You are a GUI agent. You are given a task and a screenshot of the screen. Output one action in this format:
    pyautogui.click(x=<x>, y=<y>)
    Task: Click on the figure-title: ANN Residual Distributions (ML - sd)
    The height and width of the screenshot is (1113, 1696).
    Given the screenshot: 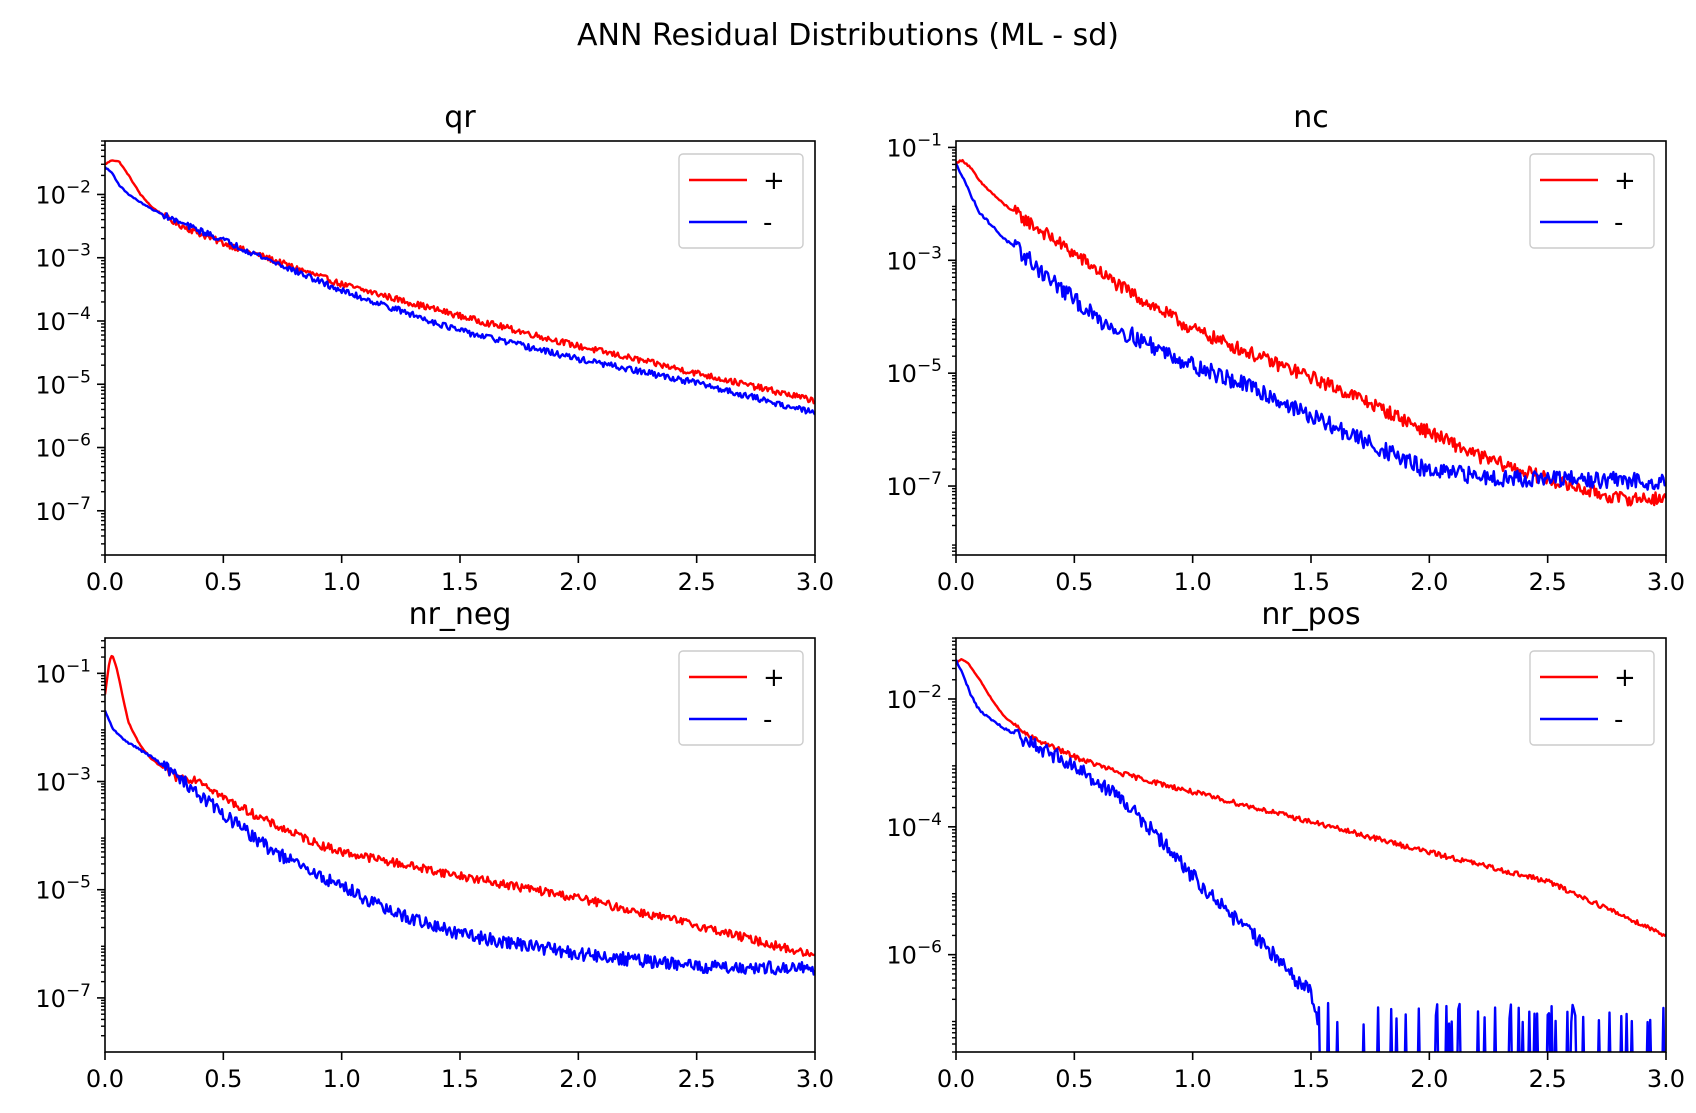 What is the action you would take?
    pyautogui.click(x=848, y=35)
    